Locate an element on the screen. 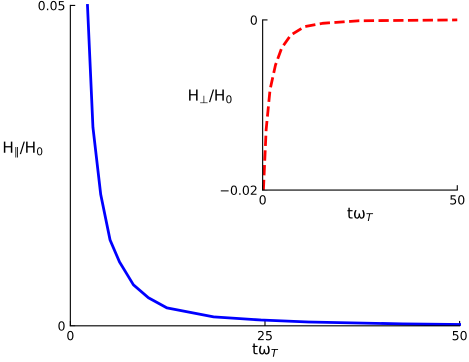  x-tick-label: 25 is located at coordinates (265, 335).